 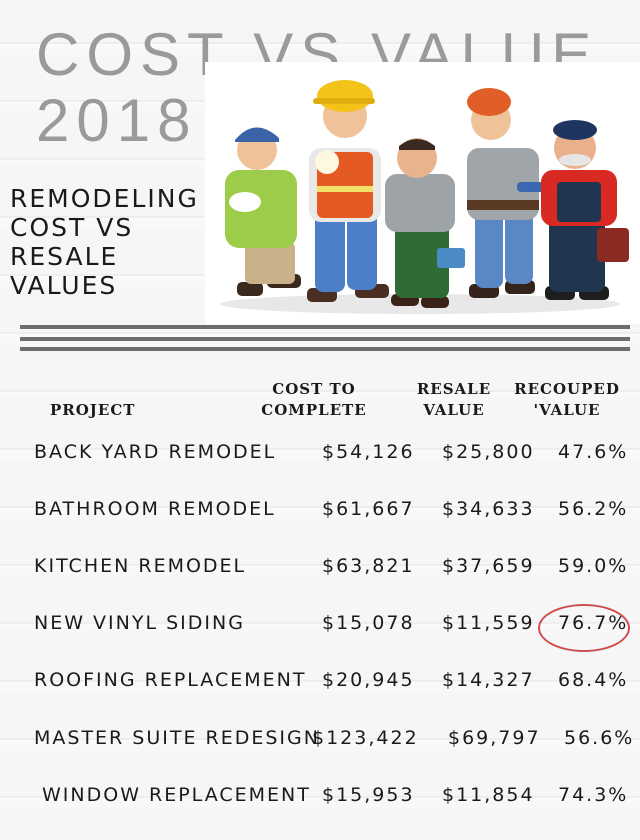 What do you see at coordinates (314, 410) in the screenshot?
I see `header-cost-line-2: COMPLETE` at bounding box center [314, 410].